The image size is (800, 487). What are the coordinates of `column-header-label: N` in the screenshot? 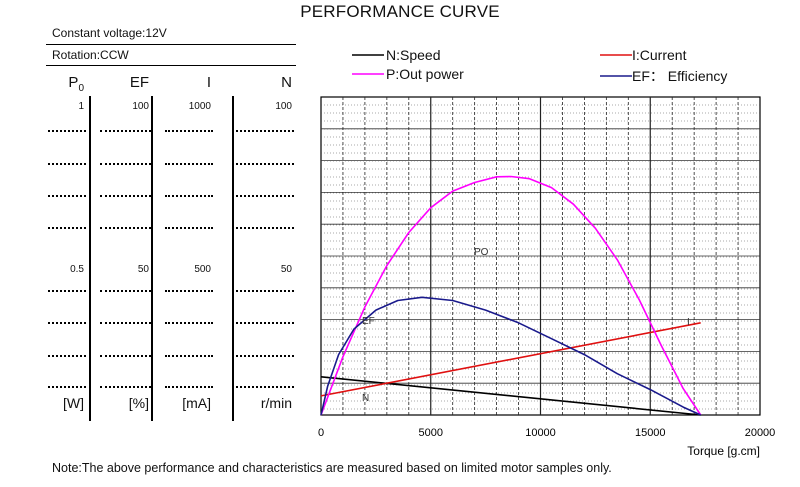 It's located at (286, 82).